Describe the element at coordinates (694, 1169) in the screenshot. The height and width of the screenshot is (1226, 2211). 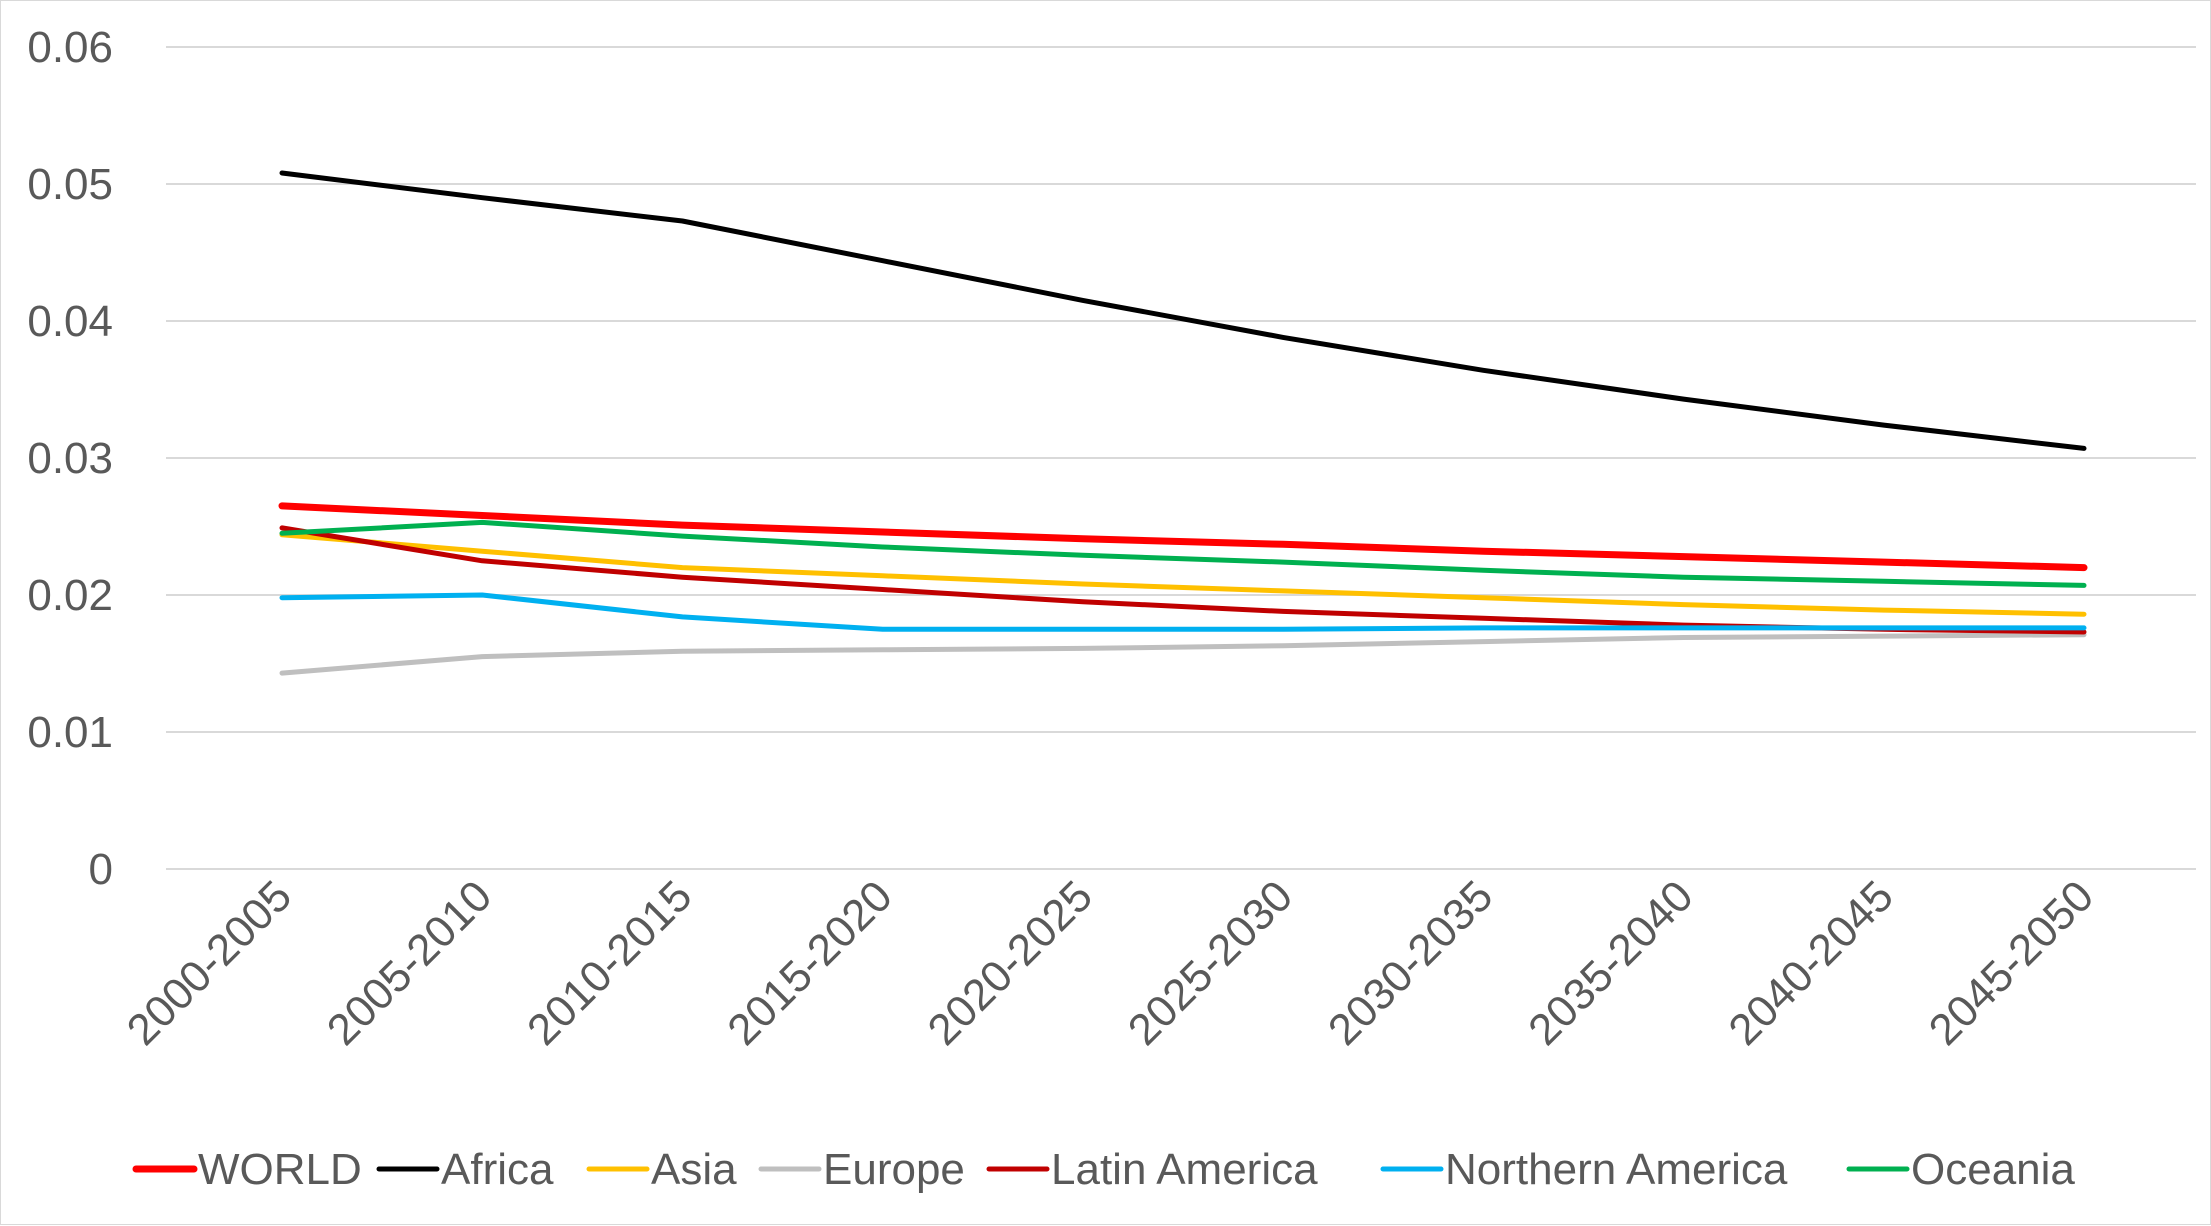
I see `legend-label: Asia` at that location.